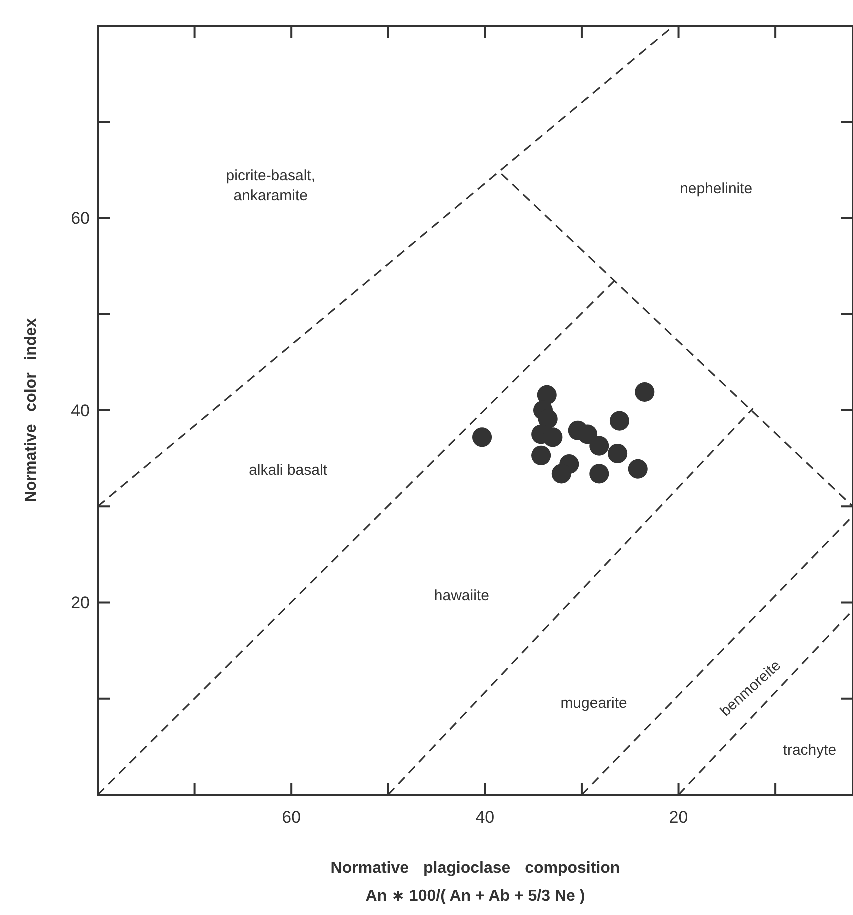 The width and height of the screenshot is (853, 915). I want to click on y-axis-title: Normative color index, so click(31, 410).